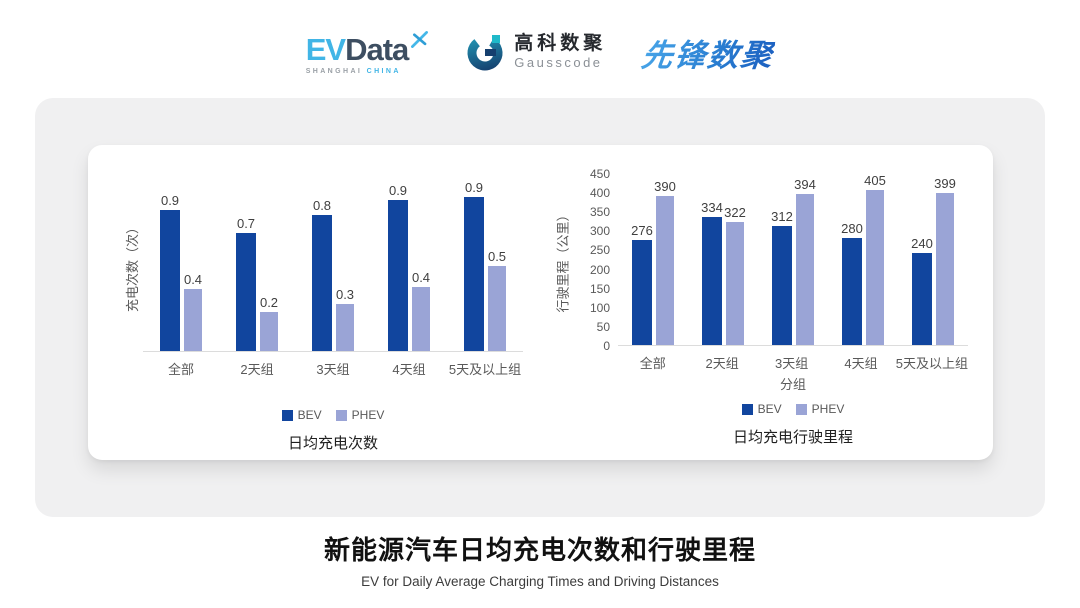 The width and height of the screenshot is (1080, 608). I want to click on y-axis-ticks, so click(118, 266).